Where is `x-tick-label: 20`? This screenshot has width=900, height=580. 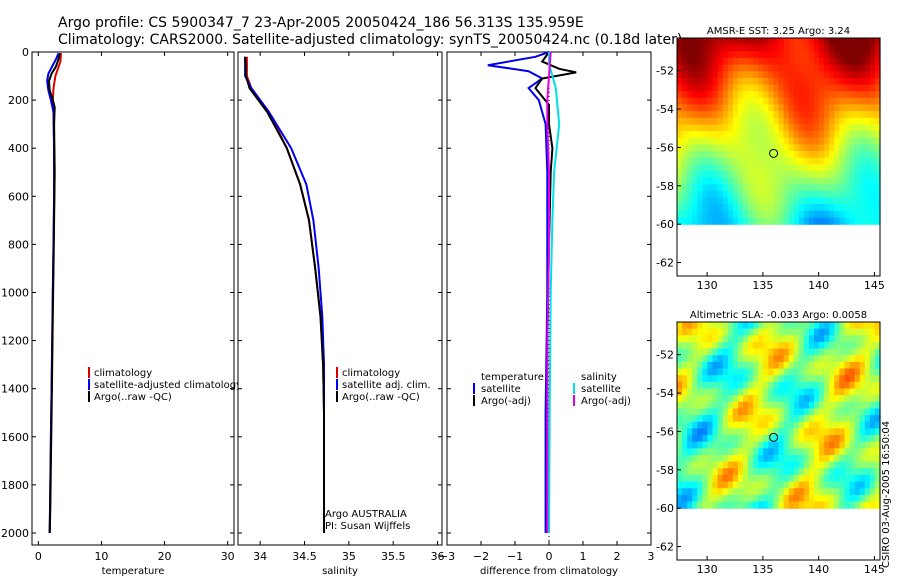
x-tick-label: 20 is located at coordinates (165, 556).